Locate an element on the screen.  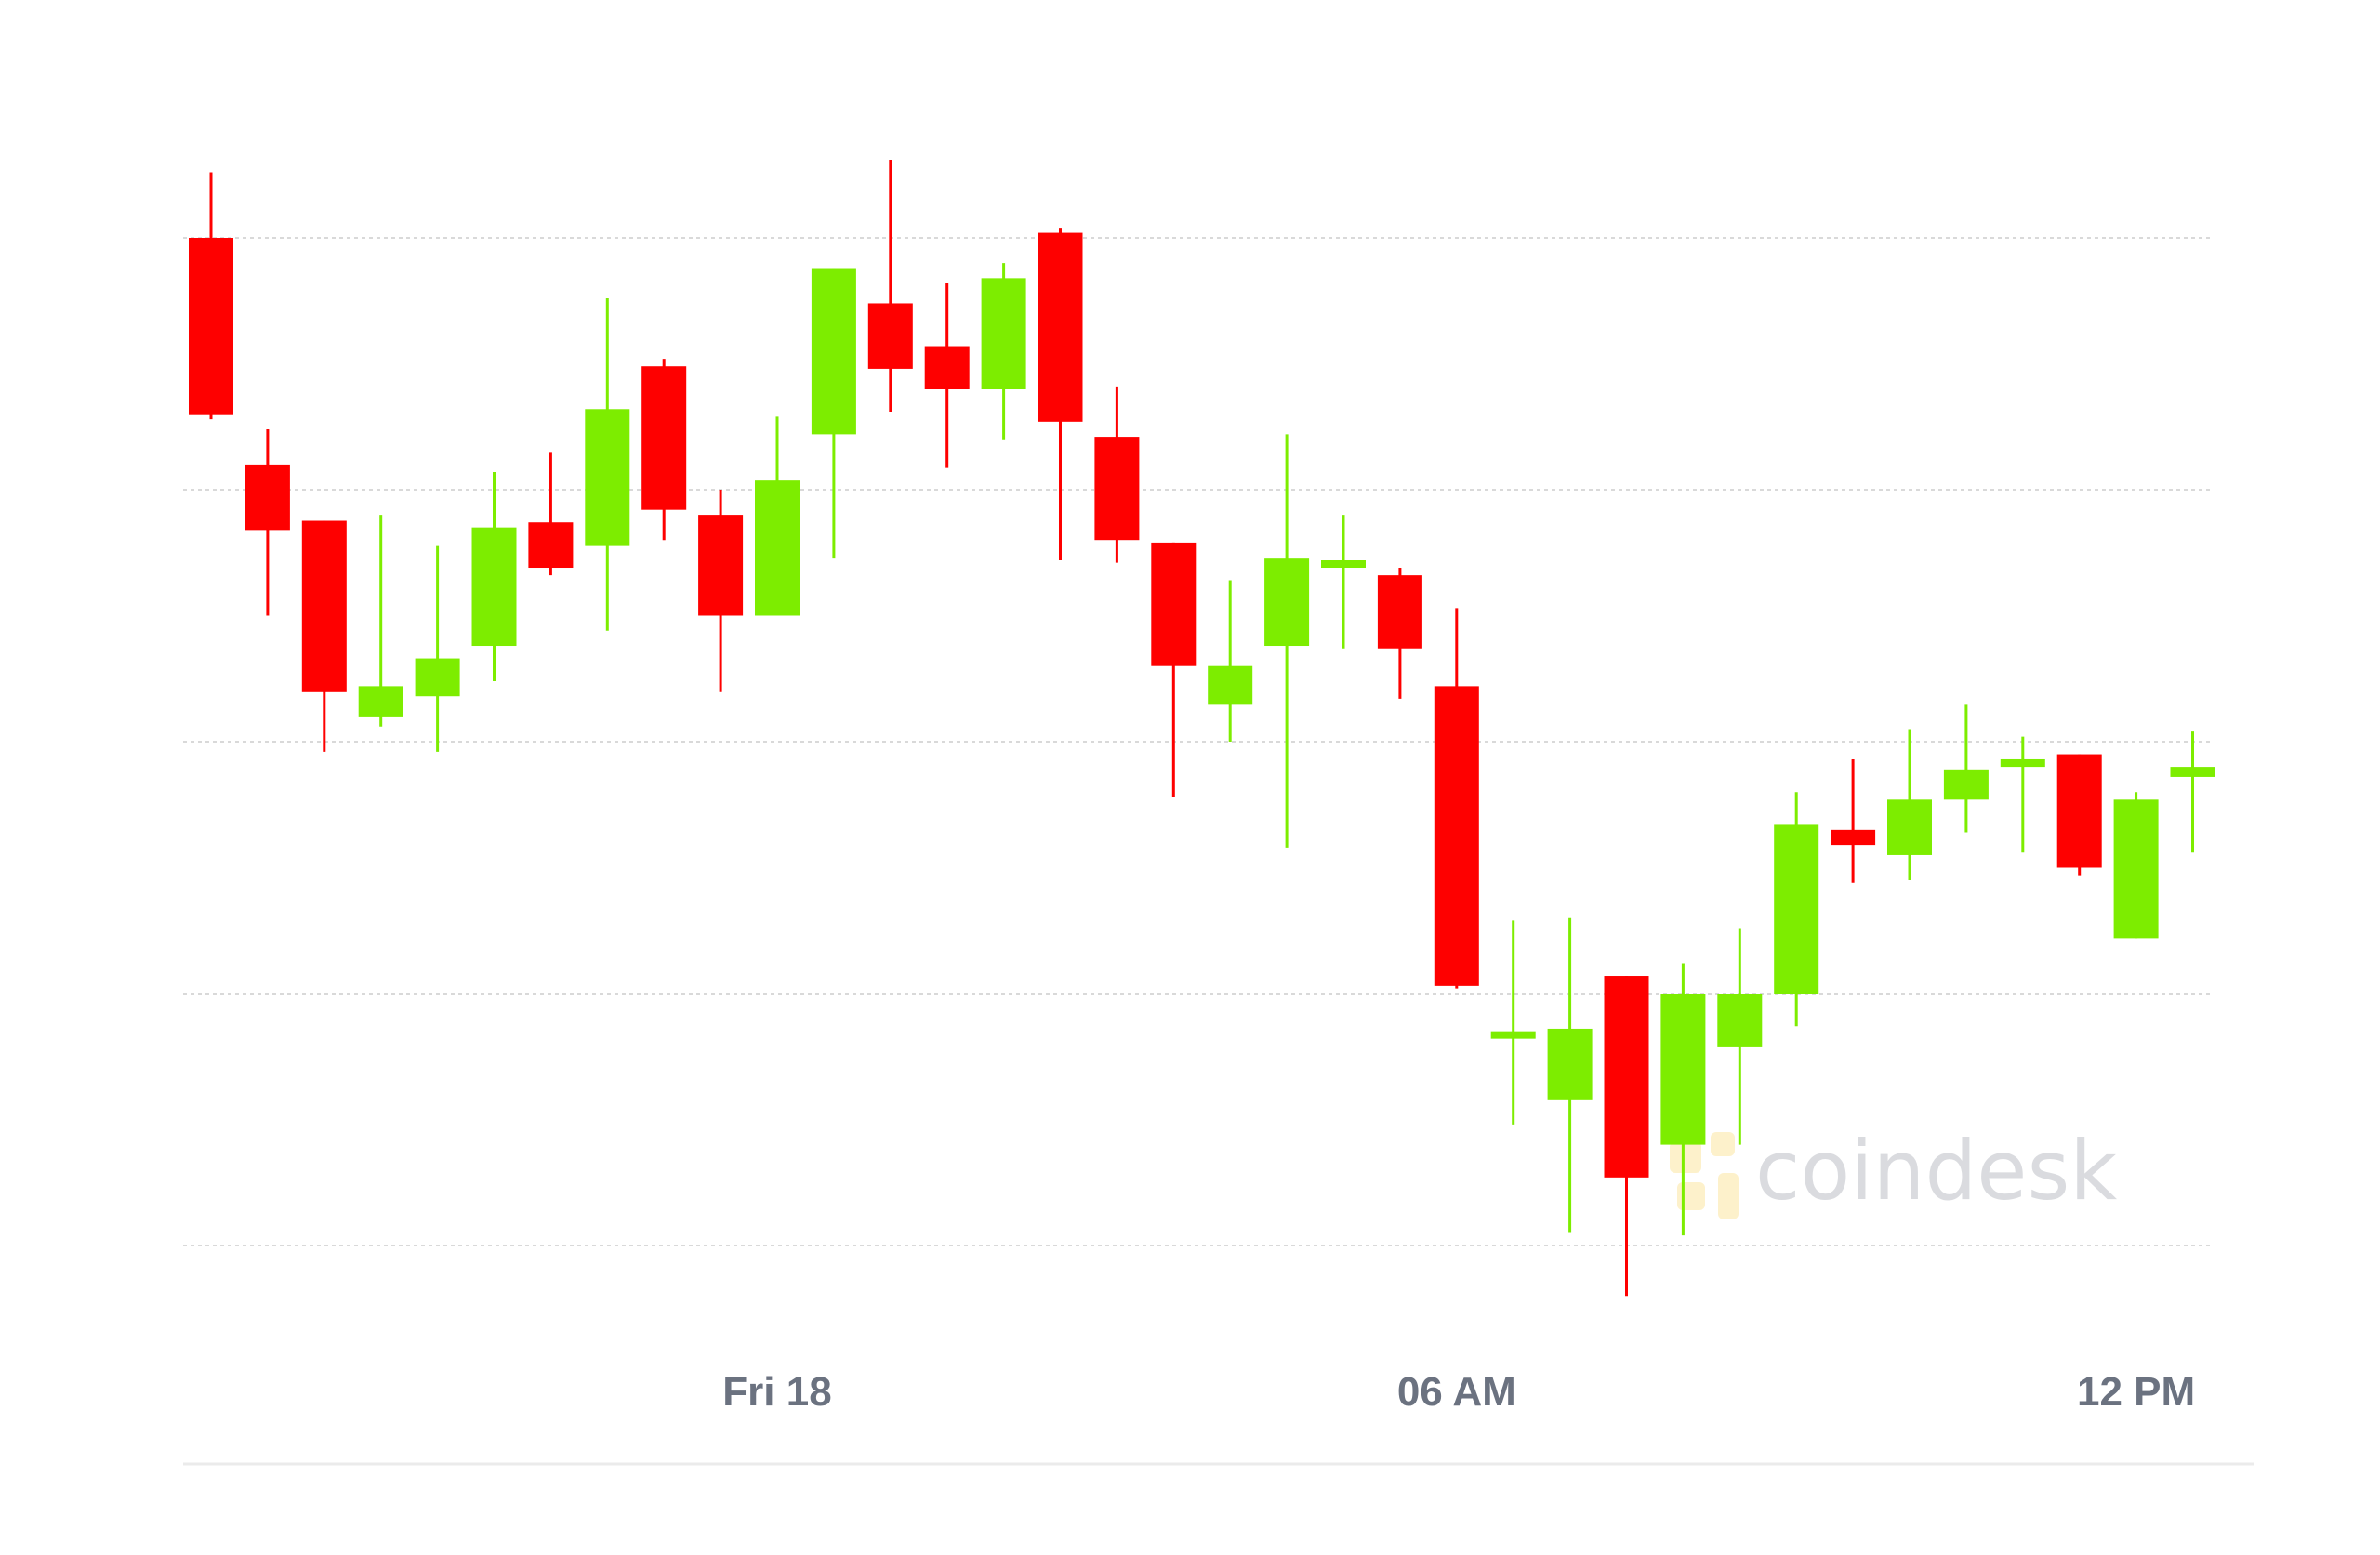
x-tick-labels: Fri 18 06 AM 12 PM is located at coordinates (1458, 1392).